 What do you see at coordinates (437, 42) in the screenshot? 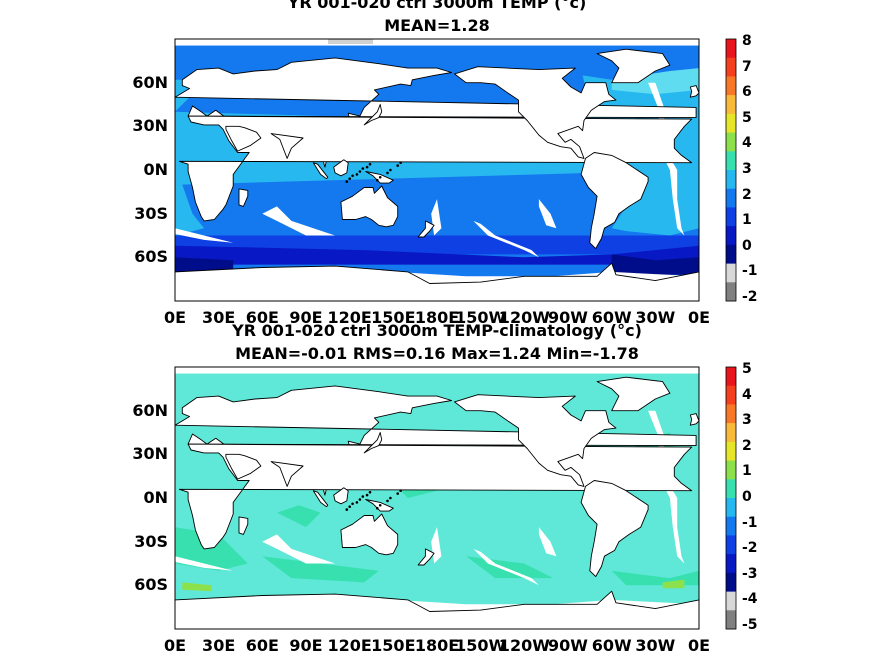
I see `arctic-shelf` at bounding box center [437, 42].